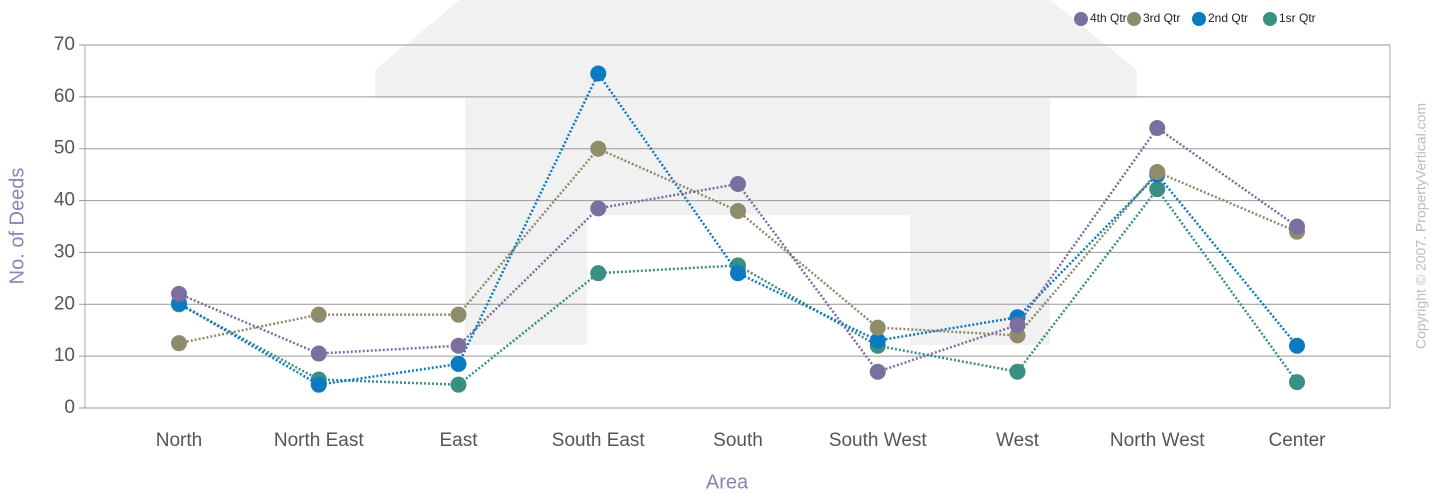  Describe the element at coordinates (64, 355) in the screenshot. I see `y-tick-label: 10` at that location.